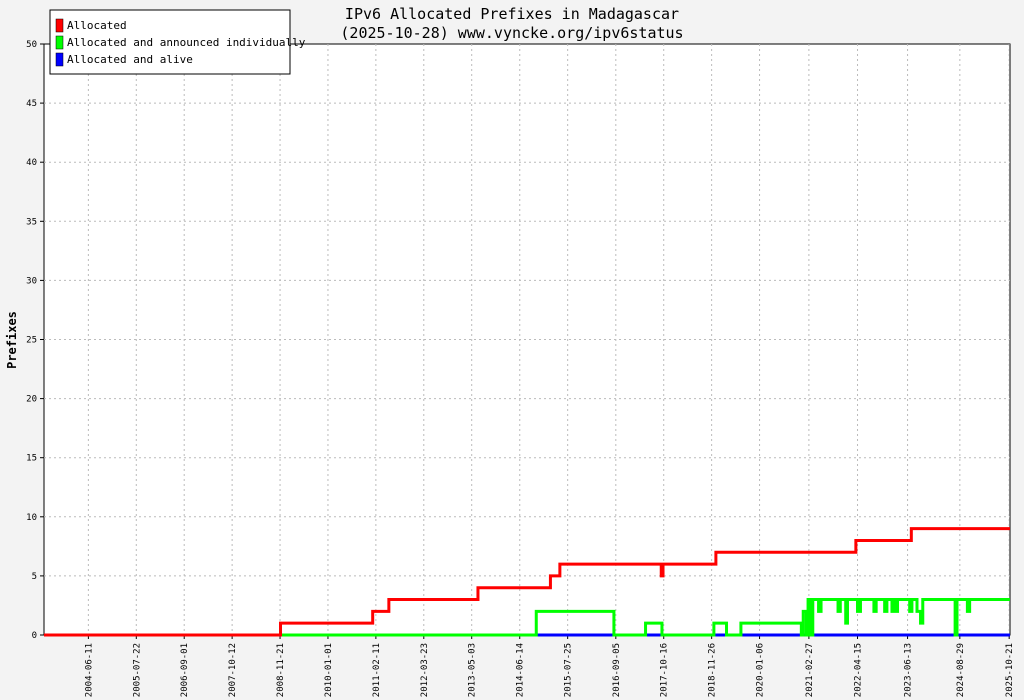 The image size is (1024, 700). Describe the element at coordinates (31, 459) in the screenshot. I see `y-tick-label: 15` at that location.